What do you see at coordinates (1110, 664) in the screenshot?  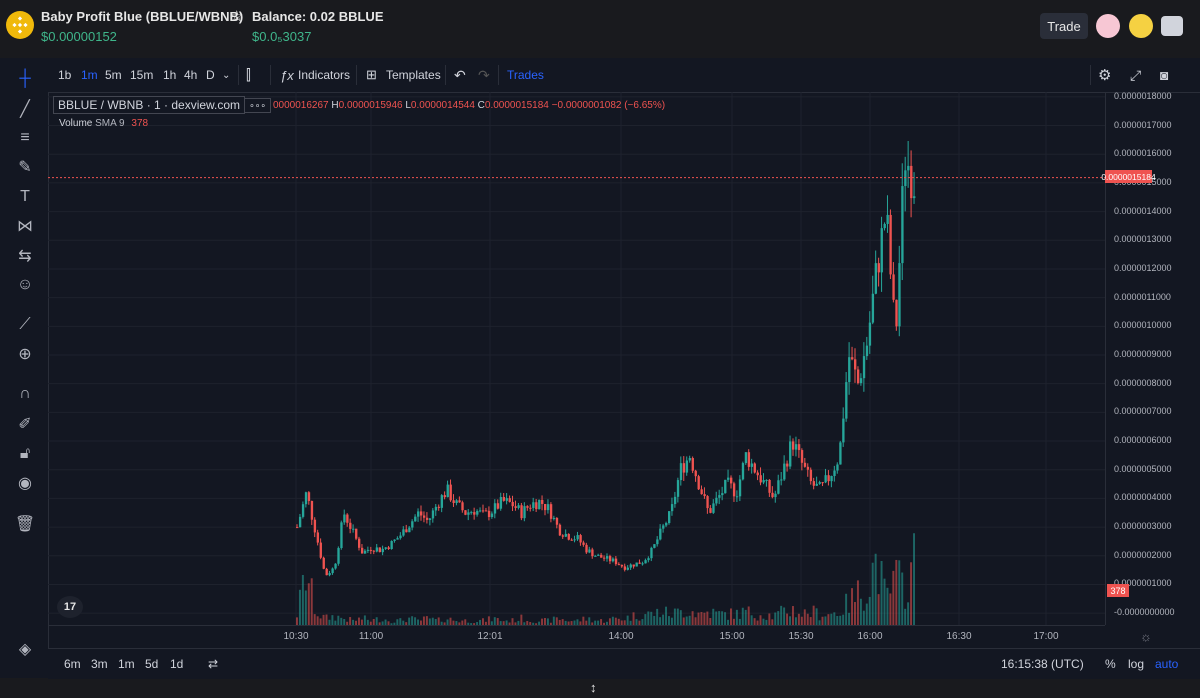 I see `percent-toggle: %` at bounding box center [1110, 664].